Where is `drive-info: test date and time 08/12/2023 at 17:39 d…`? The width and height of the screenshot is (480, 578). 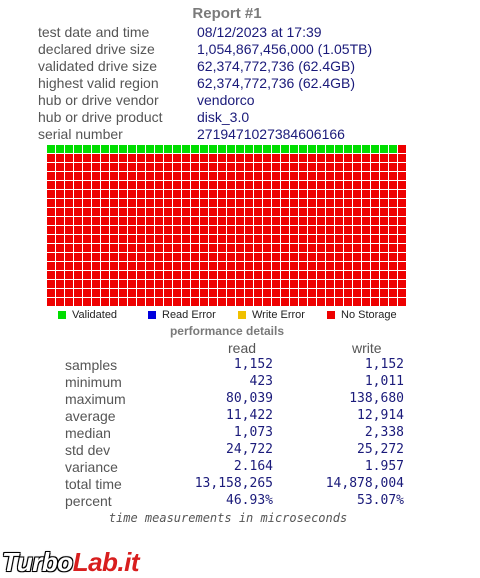 drive-info: test date and time 08/12/2023 at 17:39 d… is located at coordinates (205, 82).